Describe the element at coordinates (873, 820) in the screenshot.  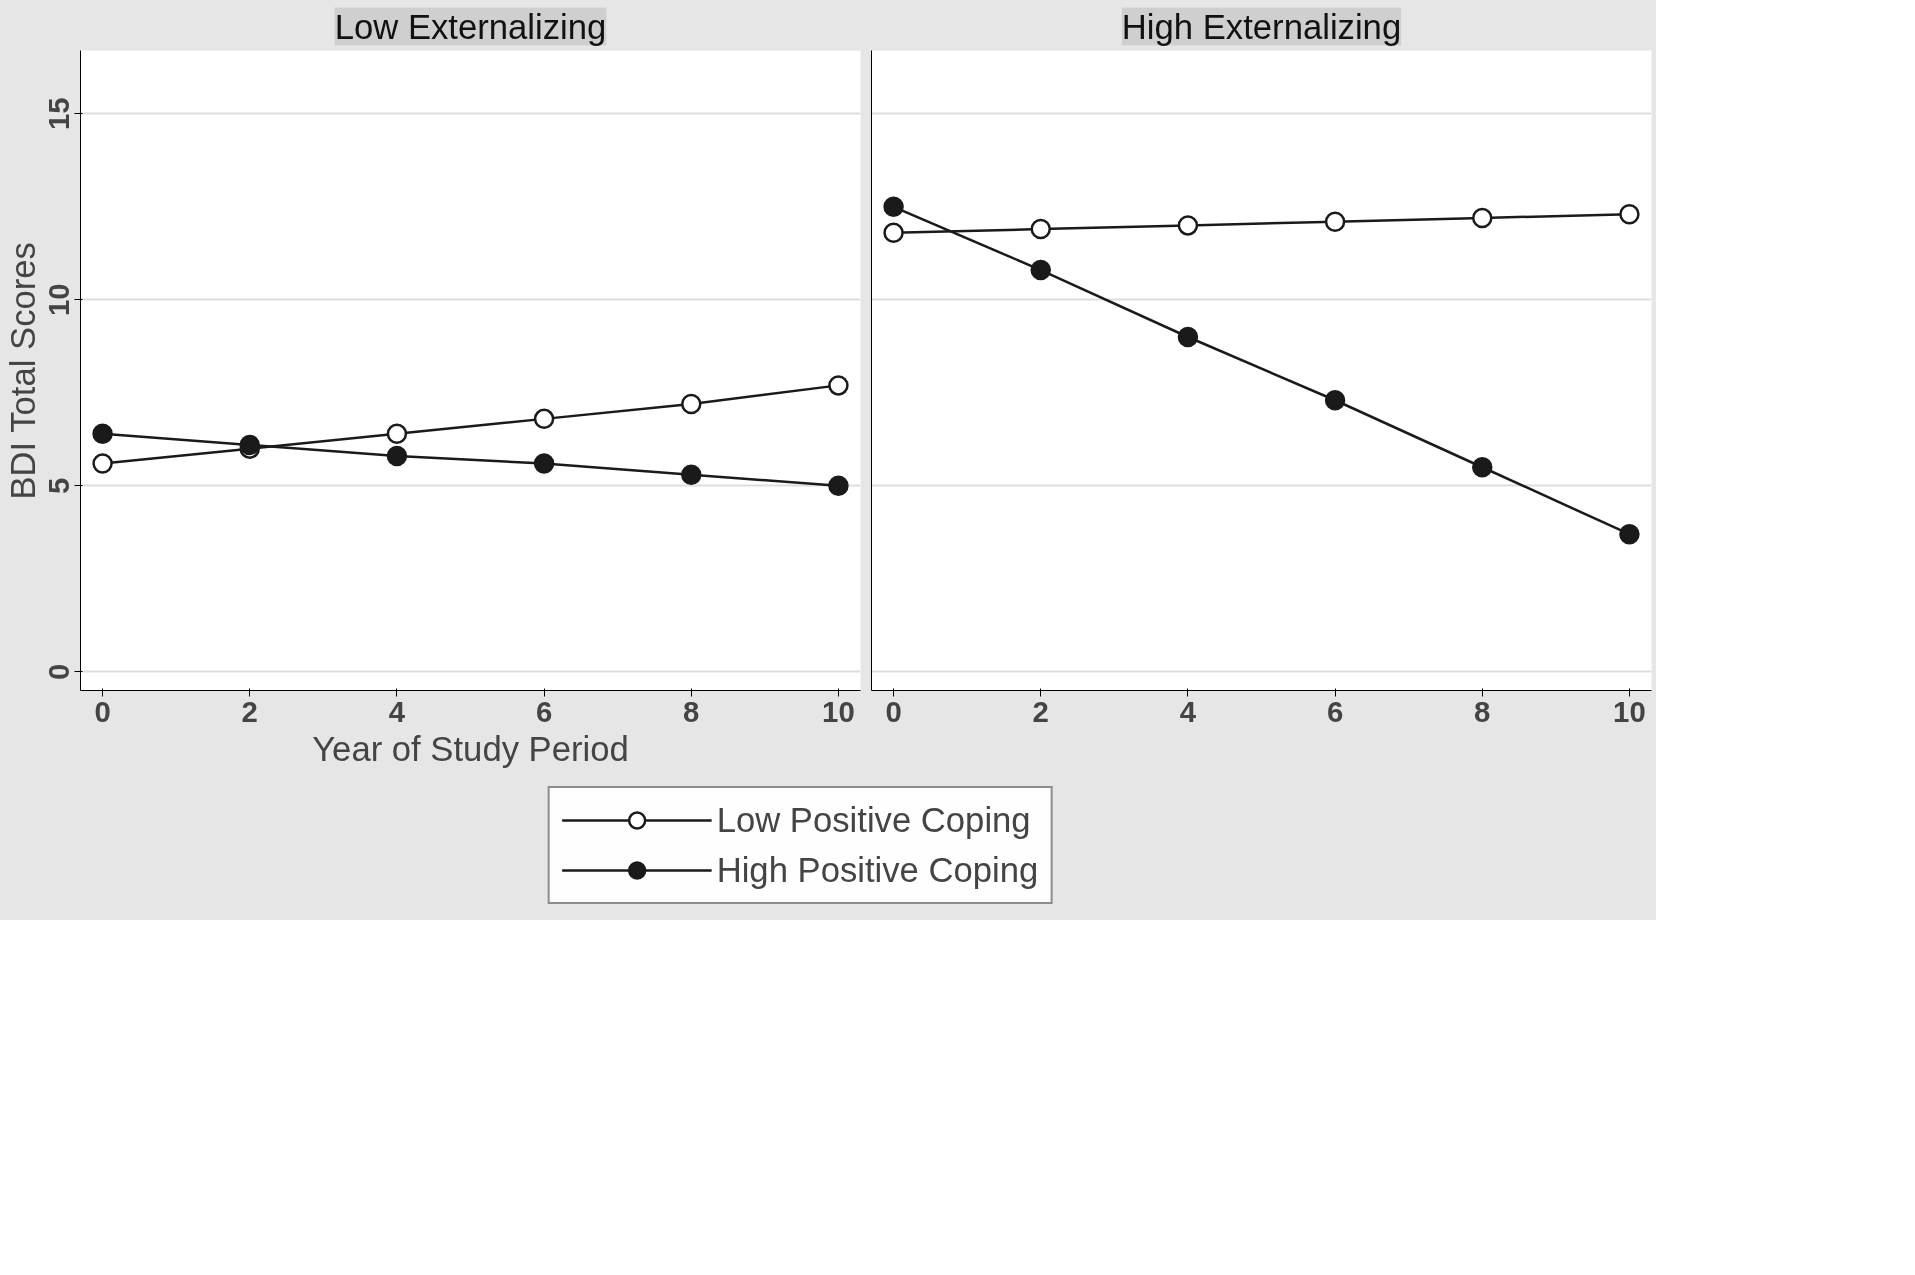
I see `legend-label: Low Positive Coping` at that location.